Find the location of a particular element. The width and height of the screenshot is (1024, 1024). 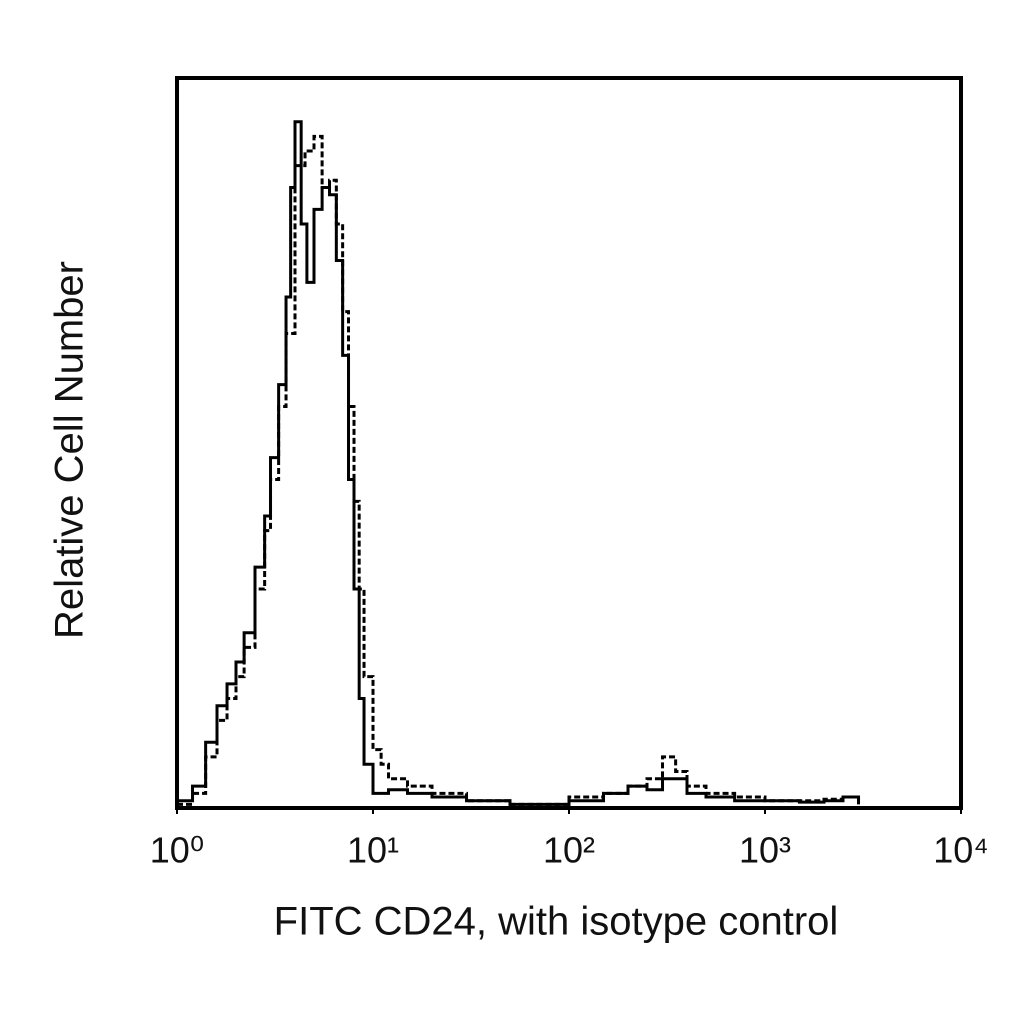

x-tick-label: 10¹ is located at coordinates (373, 850).